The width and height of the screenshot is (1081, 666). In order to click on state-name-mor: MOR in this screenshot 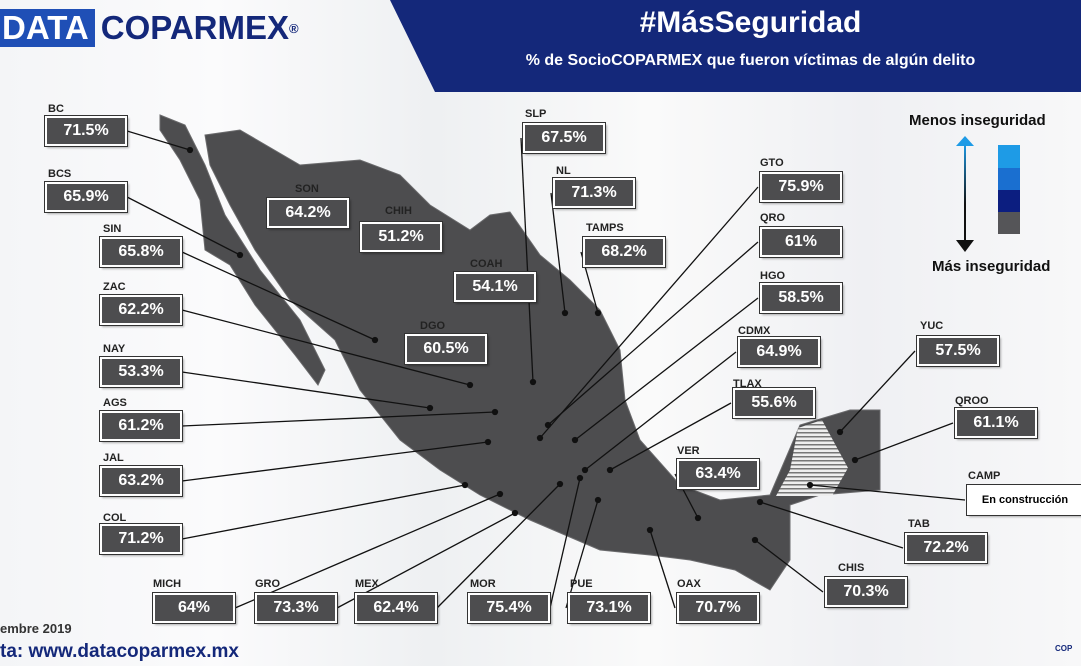, I will do `click(483, 584)`.